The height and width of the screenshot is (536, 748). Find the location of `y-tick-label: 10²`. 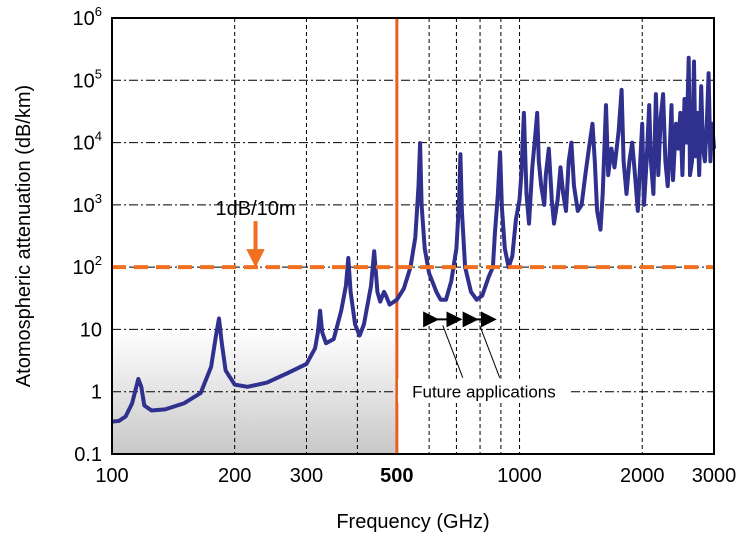

y-tick-label: 10² is located at coordinates (87, 266).